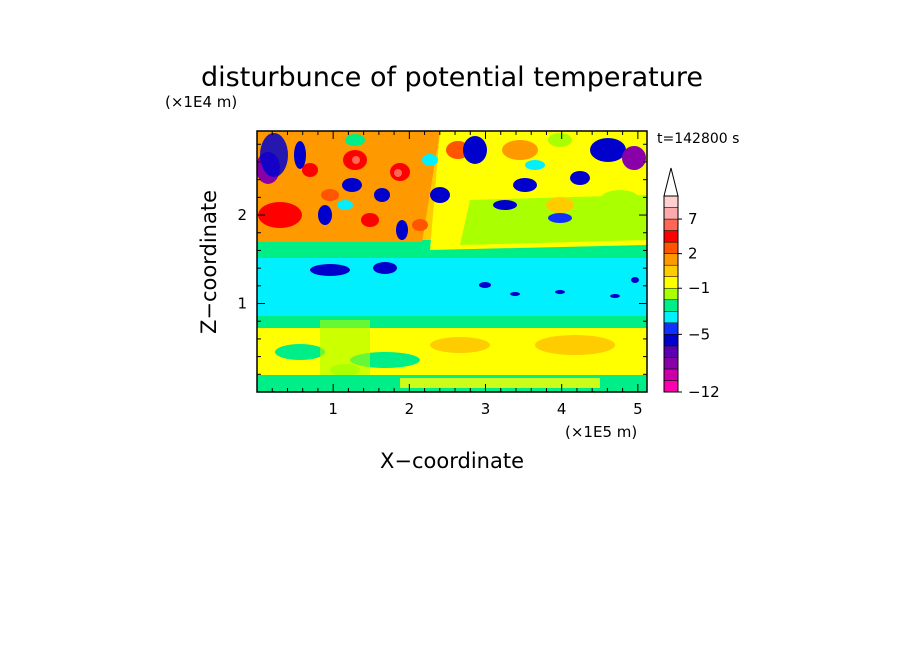 The image size is (904, 654). Describe the element at coordinates (601, 432) in the screenshot. I see `x-scale-label: (×1E5 m)` at that location.